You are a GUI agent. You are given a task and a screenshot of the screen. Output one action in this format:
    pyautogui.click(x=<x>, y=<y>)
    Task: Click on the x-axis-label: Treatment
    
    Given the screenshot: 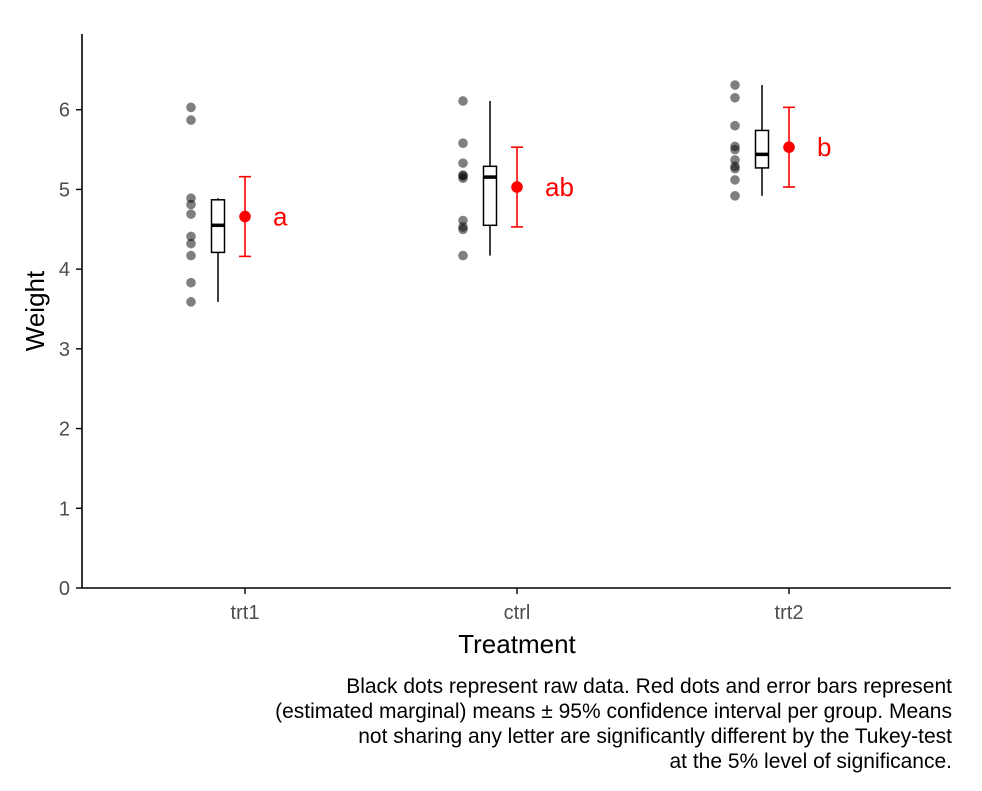 What is the action you would take?
    pyautogui.click(x=517, y=644)
    